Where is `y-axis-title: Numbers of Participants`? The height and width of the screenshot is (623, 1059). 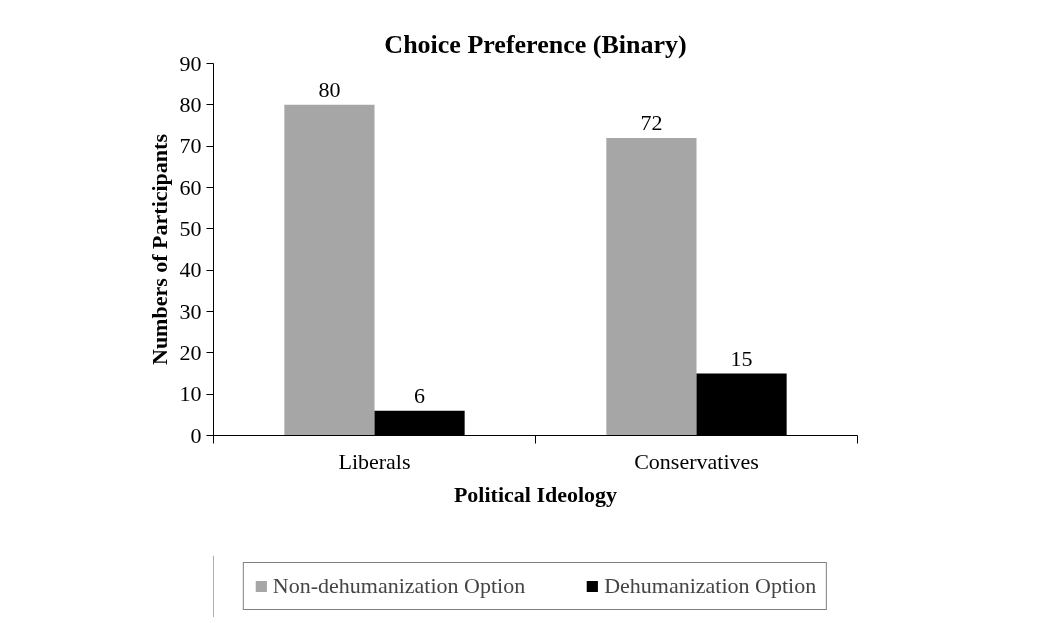
y-axis-title: Numbers of Participants is located at coordinates (159, 249).